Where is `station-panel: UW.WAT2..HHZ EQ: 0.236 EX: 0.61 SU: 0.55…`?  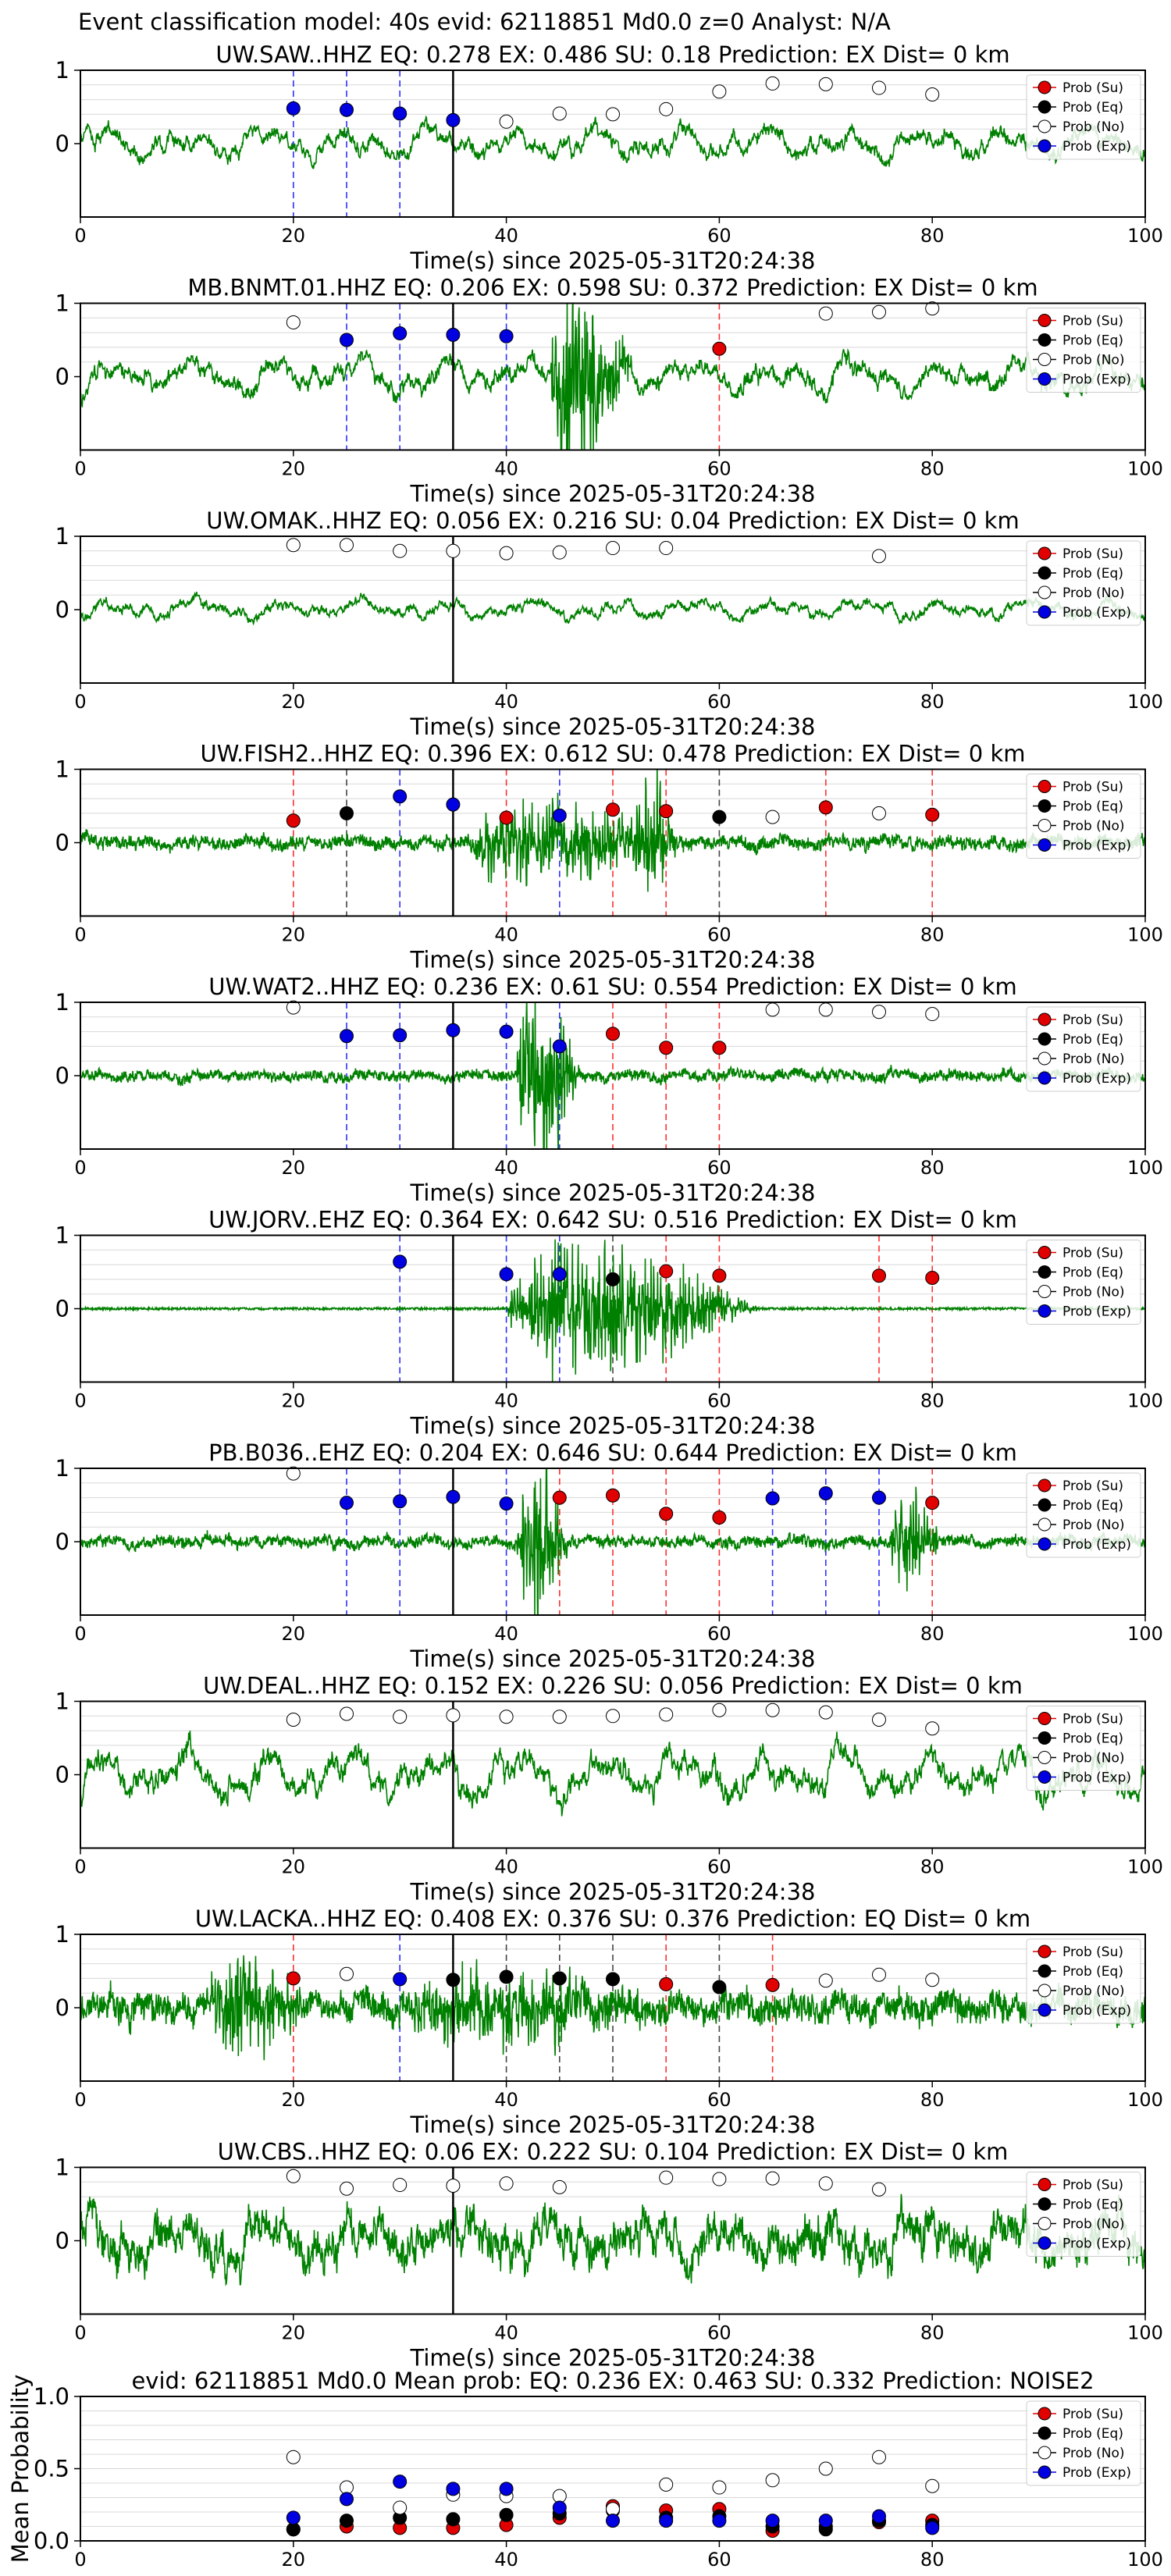
station-panel: UW.WAT2..HHZ EQ: 0.236 EX: 0.61 SU: 0.55… is located at coordinates (609, 1089).